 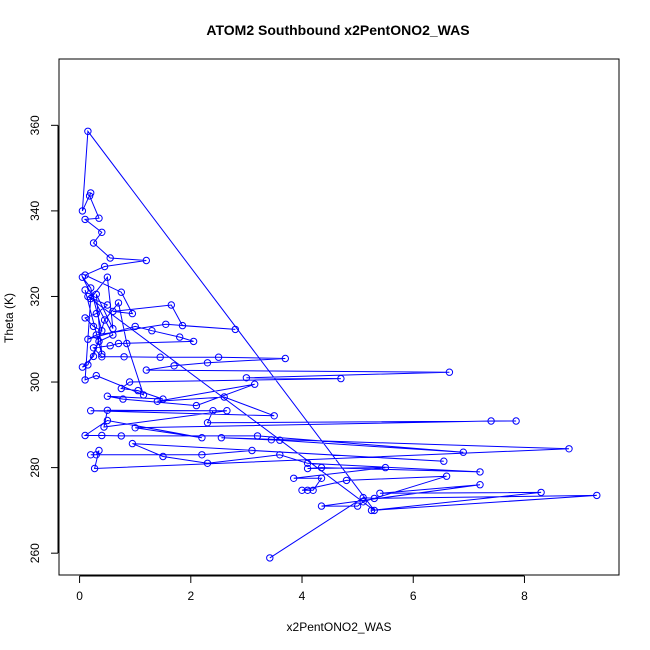 What do you see at coordinates (190, 596) in the screenshot?
I see `x-tick-label: 2` at bounding box center [190, 596].